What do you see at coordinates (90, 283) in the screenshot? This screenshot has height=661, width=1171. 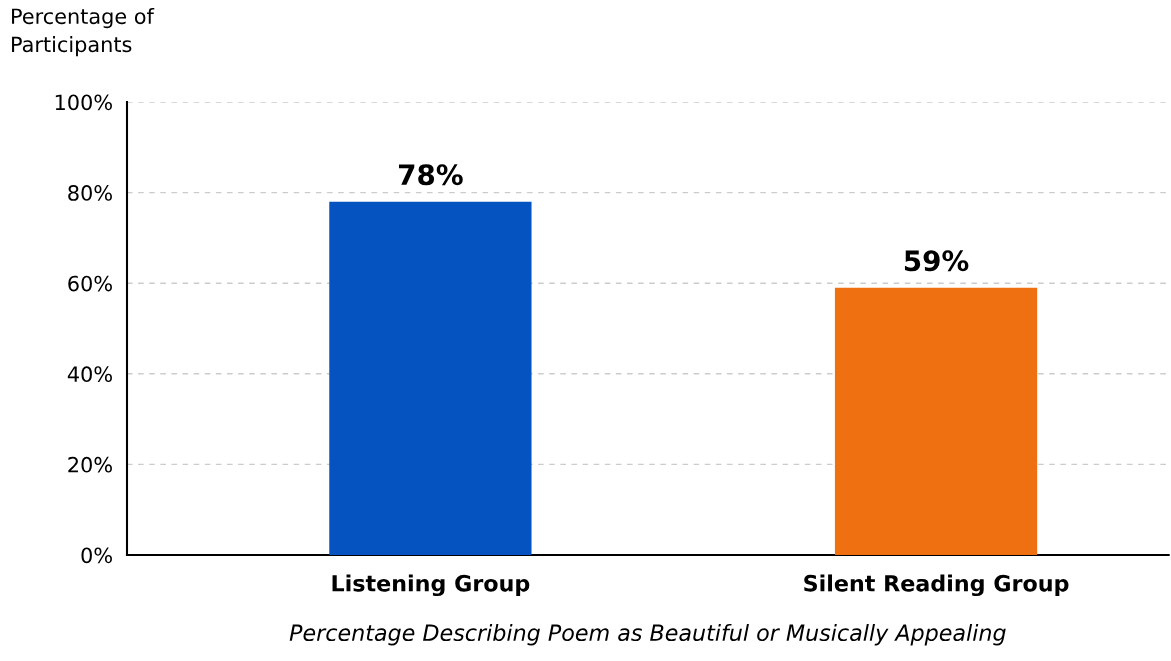 I see `y-tick-label: 60%` at bounding box center [90, 283].